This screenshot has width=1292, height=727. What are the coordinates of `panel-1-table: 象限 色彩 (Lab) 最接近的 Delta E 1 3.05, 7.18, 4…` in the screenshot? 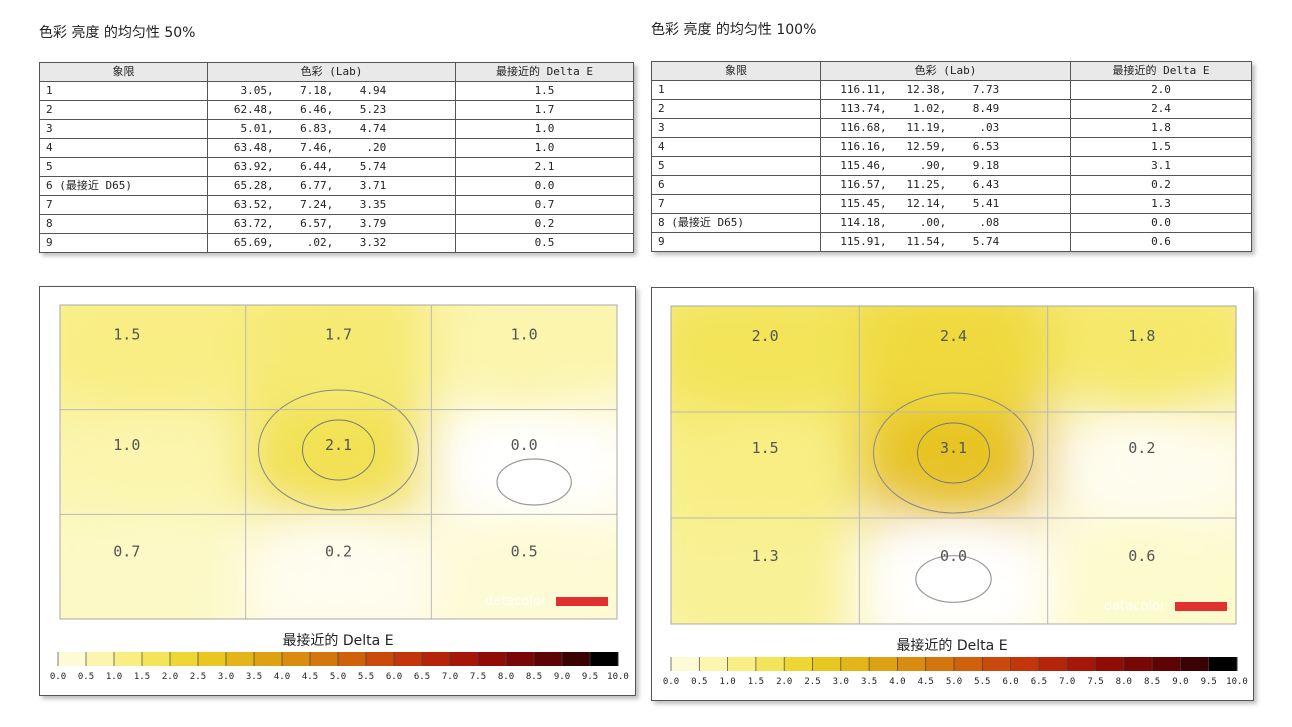 It's located at (336, 157).